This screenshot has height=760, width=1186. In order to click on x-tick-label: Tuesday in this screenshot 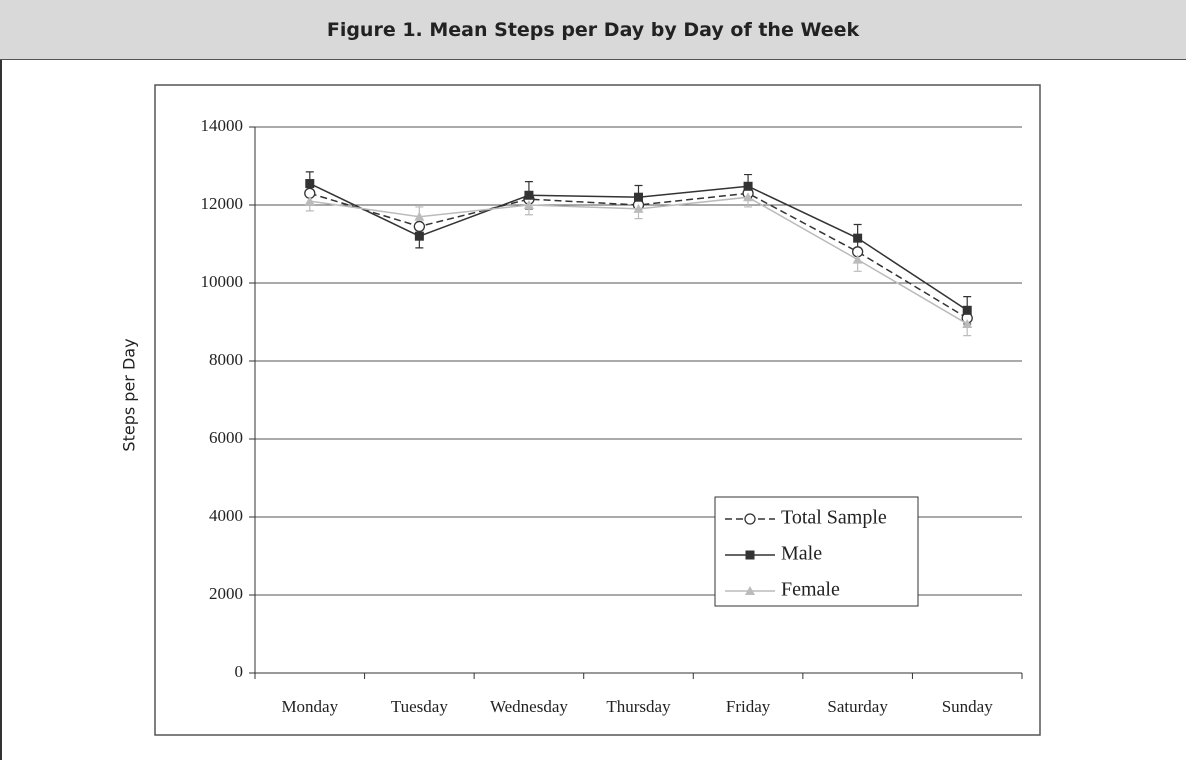, I will do `click(419, 706)`.